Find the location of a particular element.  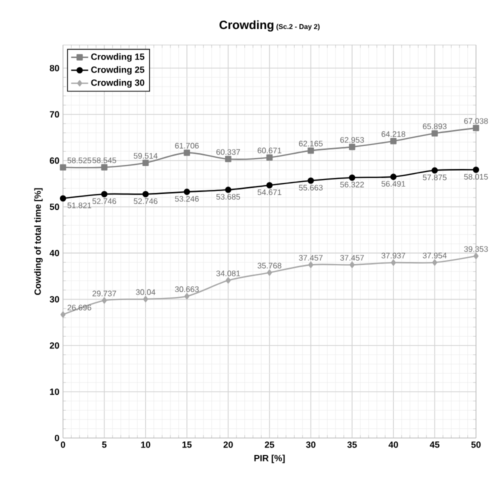

y-tick-label: 40 is located at coordinates (55, 253).